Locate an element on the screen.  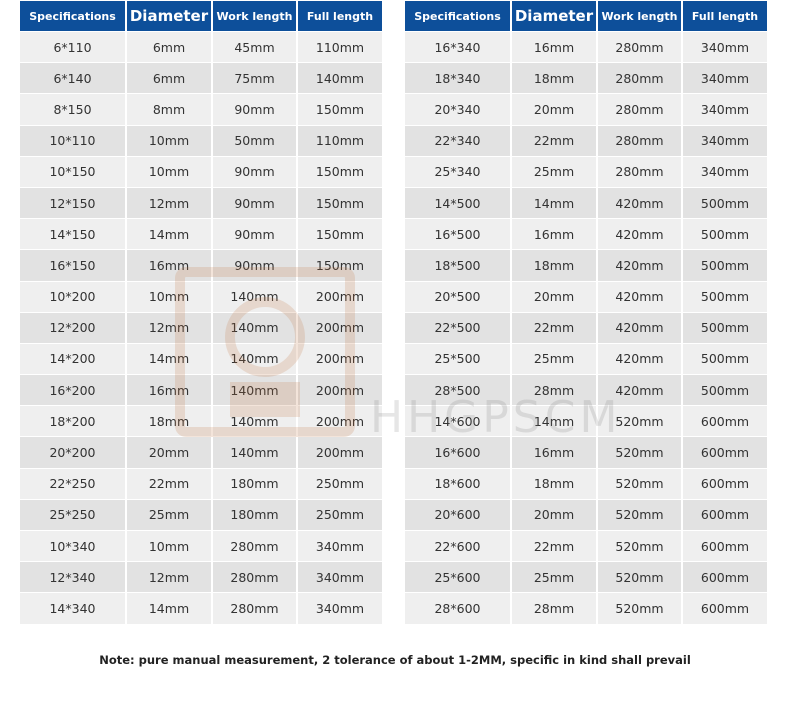
cell-specification: 16*200 is located at coordinates (72, 390).